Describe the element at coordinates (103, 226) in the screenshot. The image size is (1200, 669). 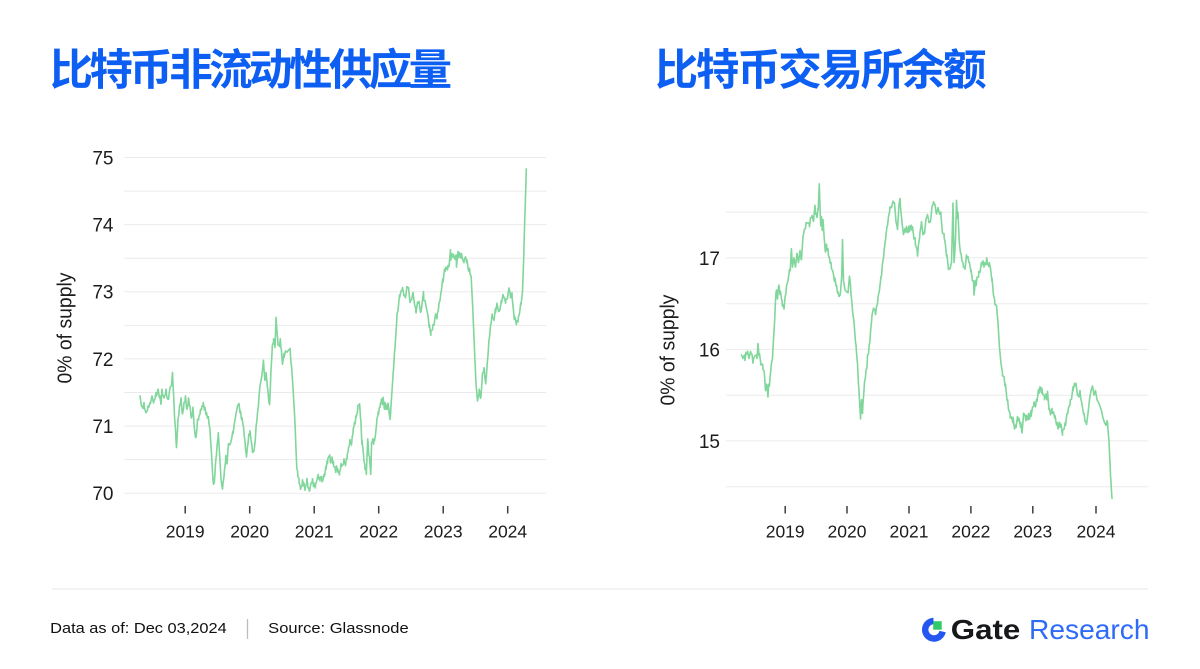
I see `svg-text: 74` at that location.